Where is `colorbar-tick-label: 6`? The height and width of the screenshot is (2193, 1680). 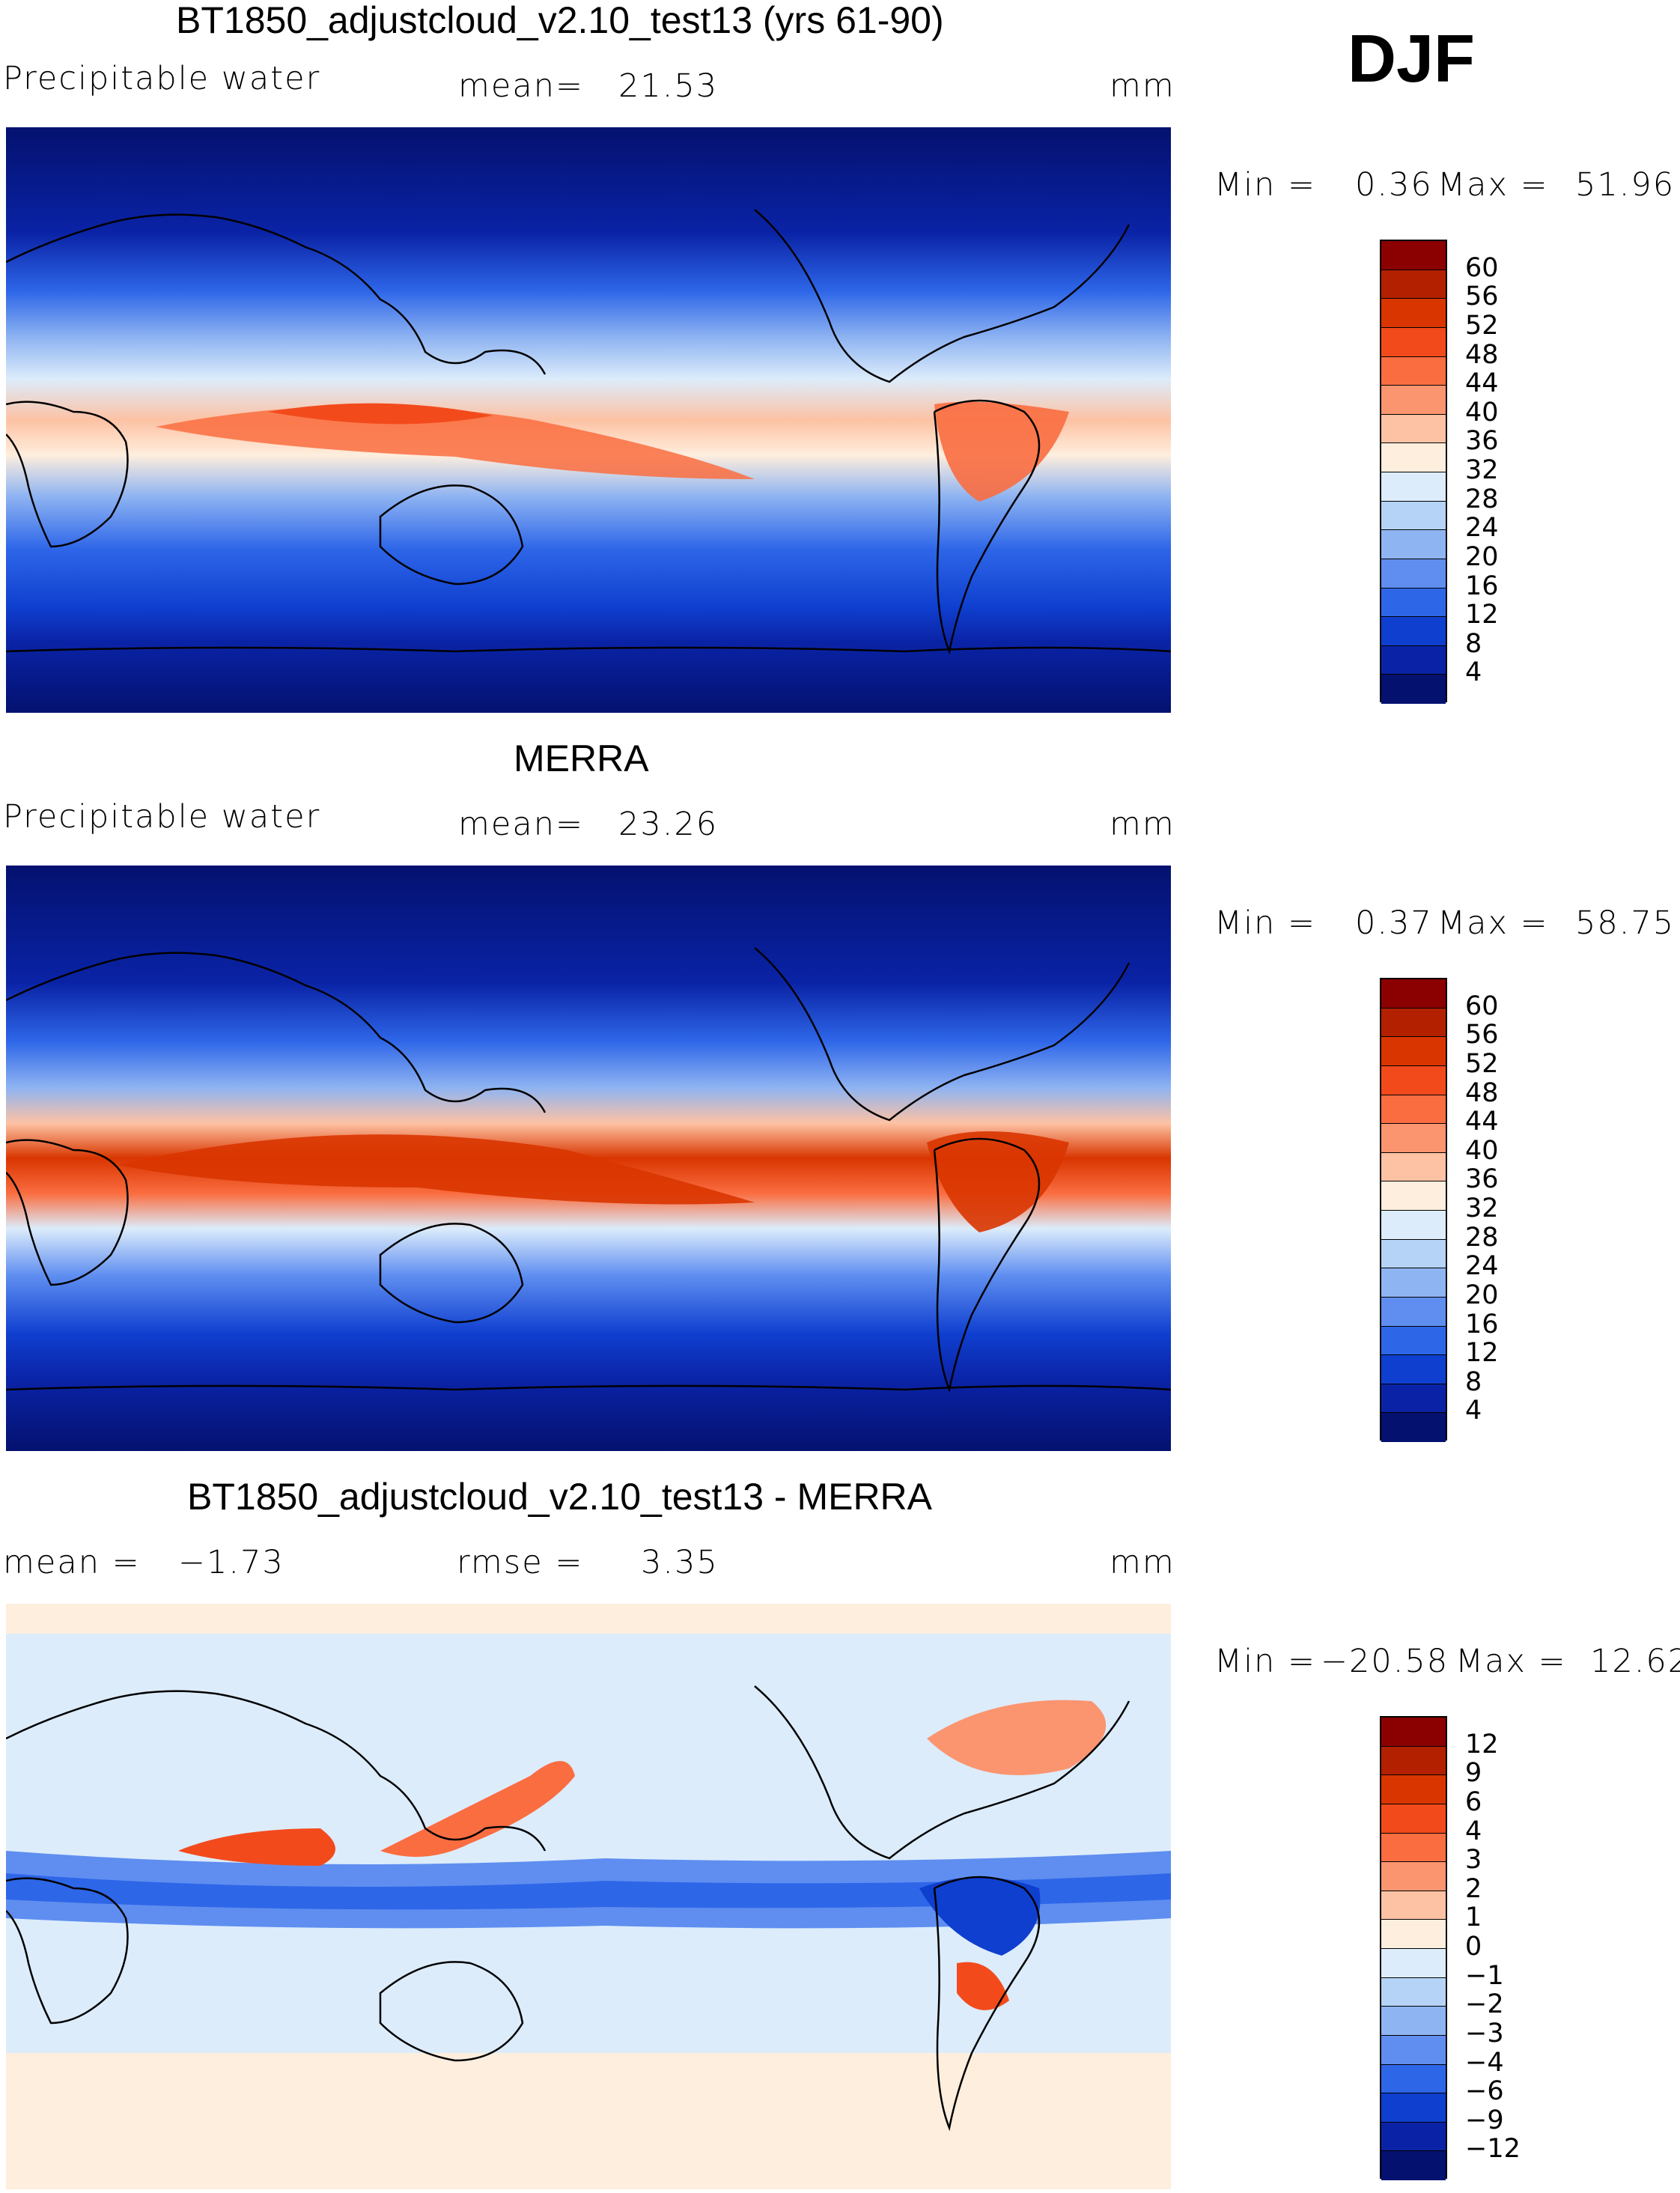
colorbar-tick-label: 6 is located at coordinates (1473, 1801).